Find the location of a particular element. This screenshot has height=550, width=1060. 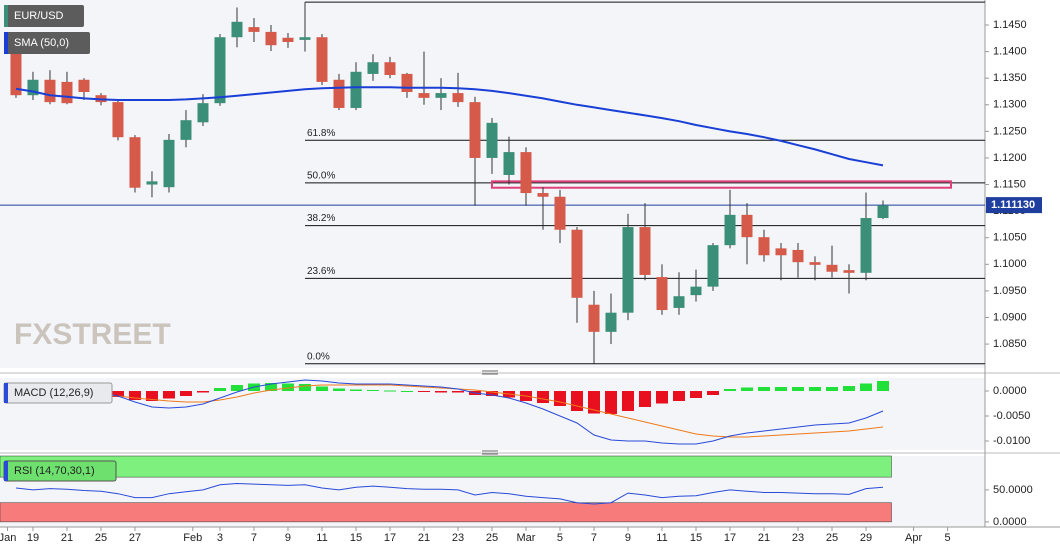

last-price-box is located at coordinates (1014, 205).